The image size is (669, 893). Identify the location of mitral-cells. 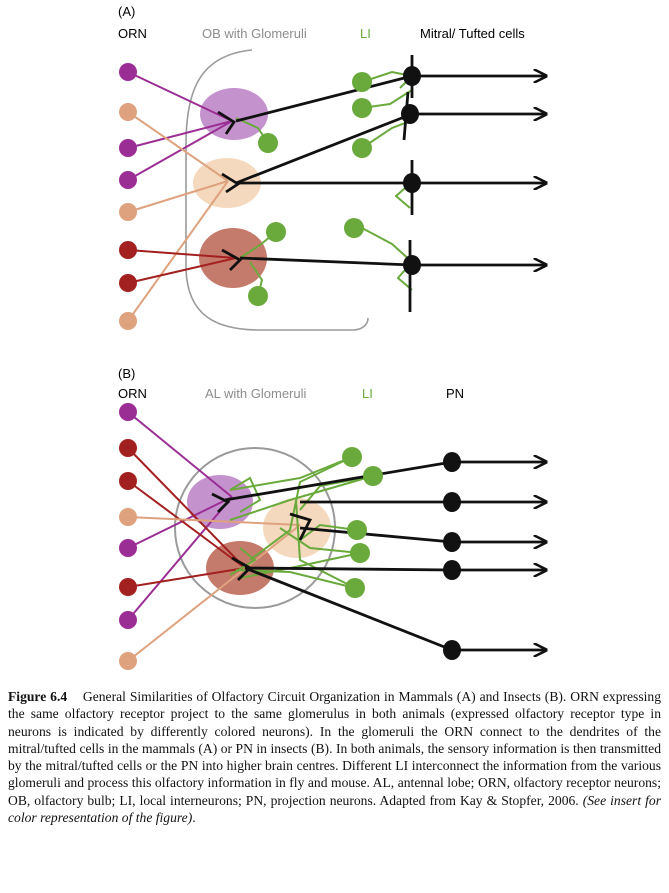
(411, 170).